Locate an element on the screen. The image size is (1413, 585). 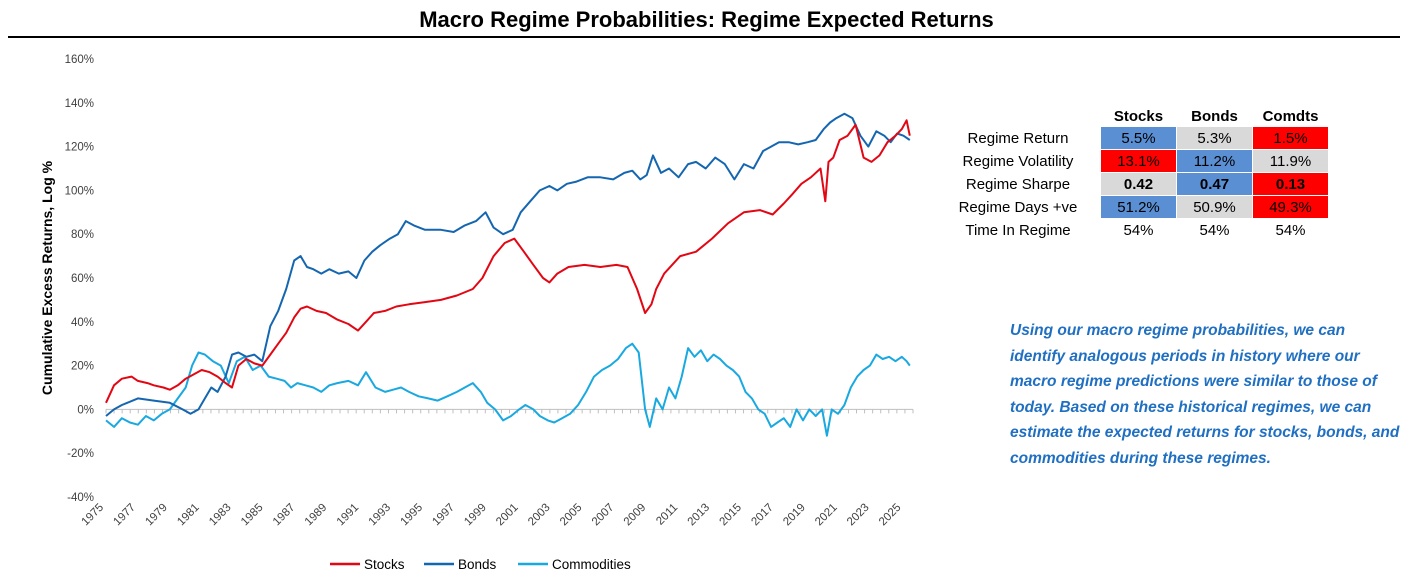
x-tick-label: 1997 is located at coordinates (443, 515).